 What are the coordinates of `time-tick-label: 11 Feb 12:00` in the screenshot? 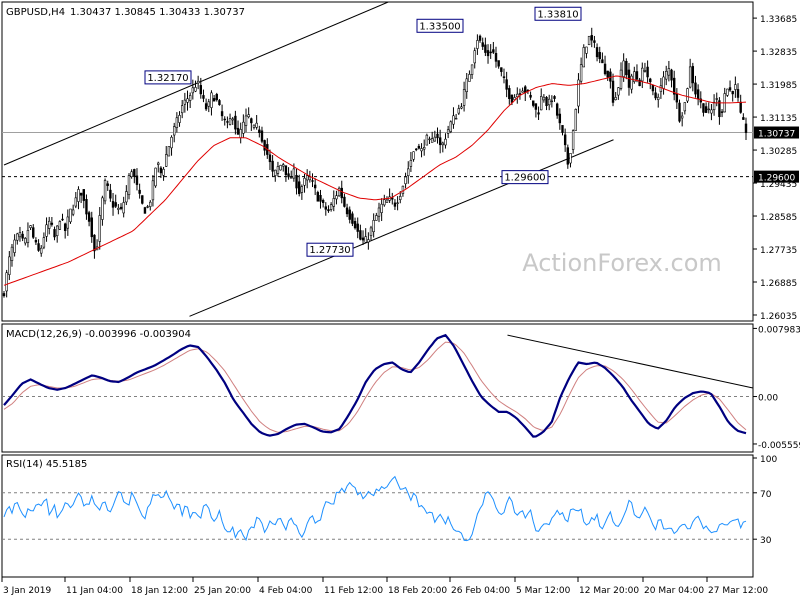 It's located at (353, 591).